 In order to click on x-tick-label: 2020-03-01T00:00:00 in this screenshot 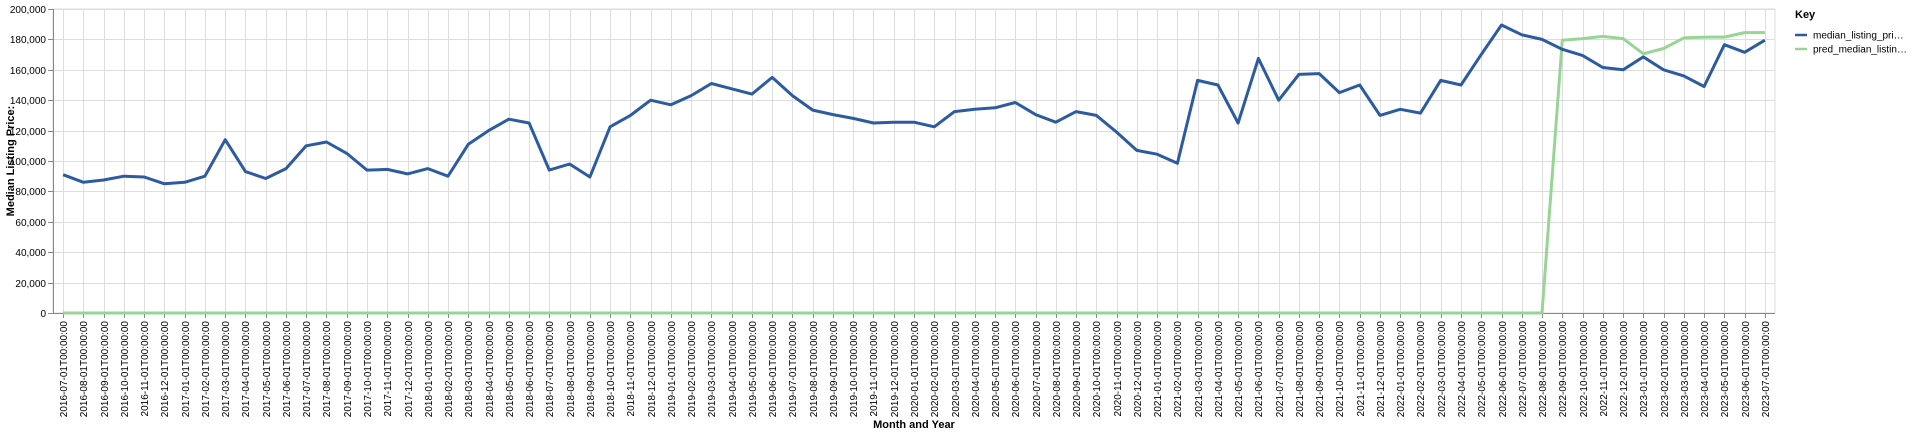, I will do `click(956, 369)`.